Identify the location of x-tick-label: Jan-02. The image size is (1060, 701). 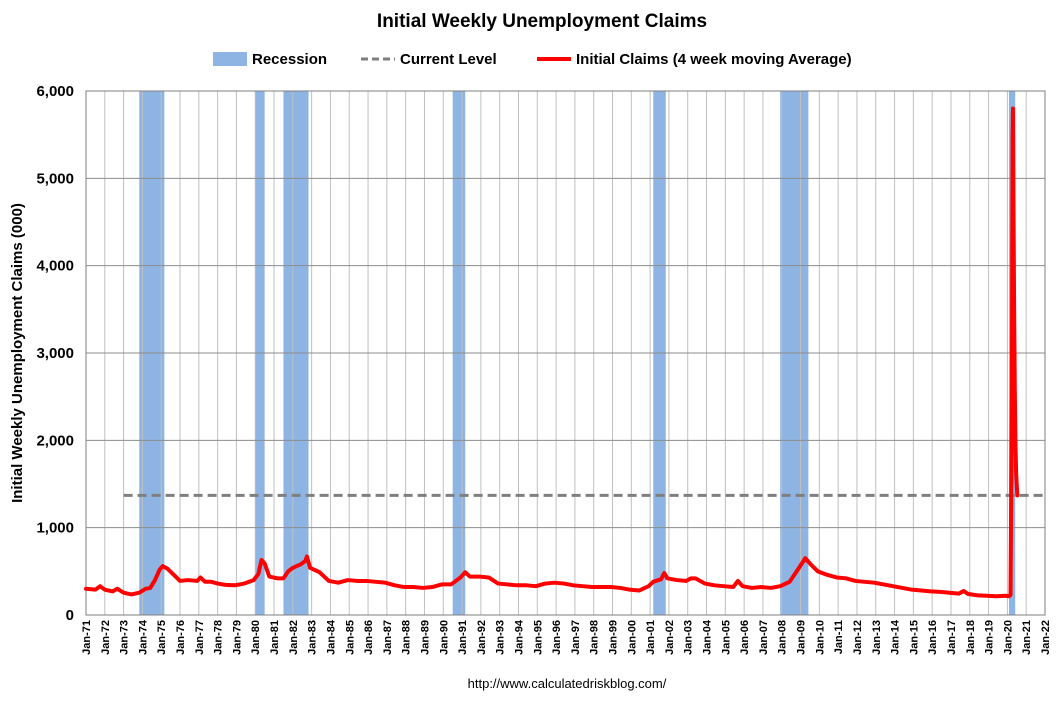
(670, 637).